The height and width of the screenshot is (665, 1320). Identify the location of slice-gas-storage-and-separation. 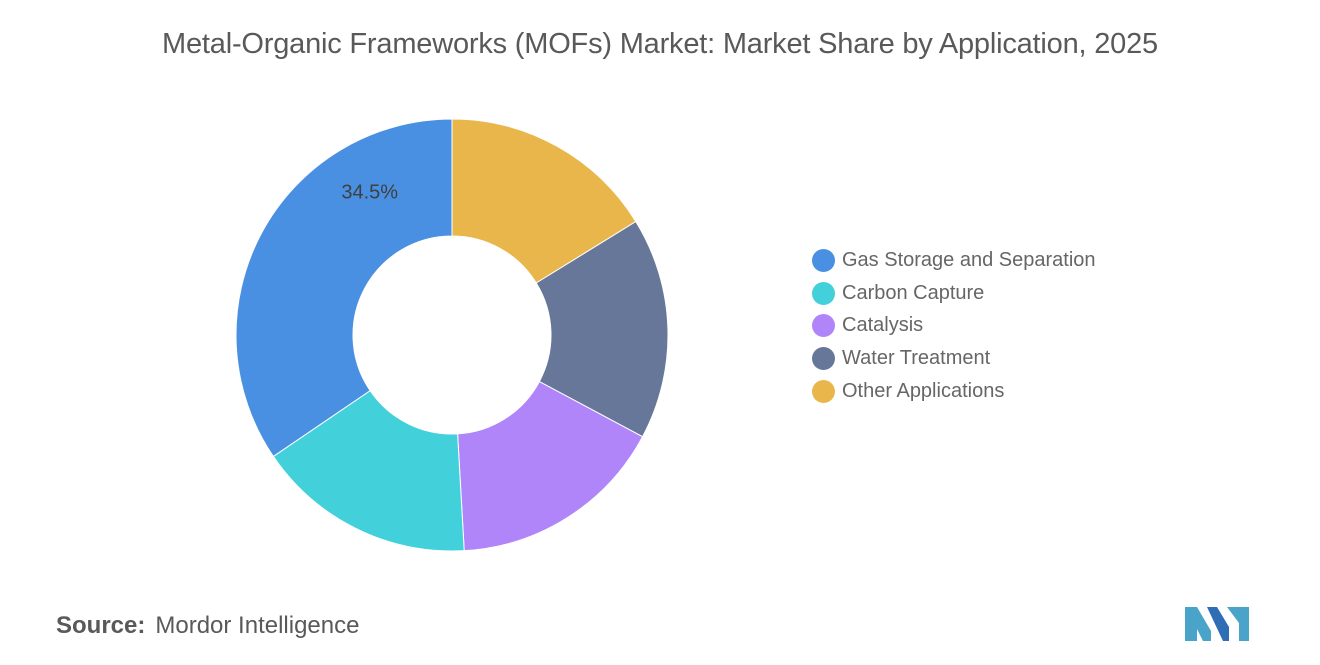
(344, 288).